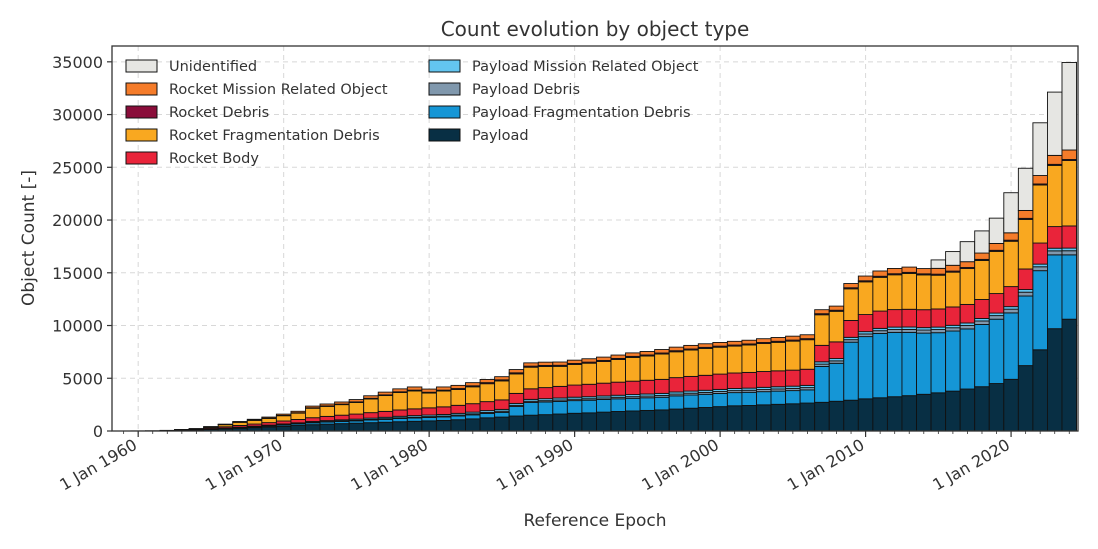  What do you see at coordinates (77, 326) in the screenshot?
I see `y-tick-label: 10000` at bounding box center [77, 326].